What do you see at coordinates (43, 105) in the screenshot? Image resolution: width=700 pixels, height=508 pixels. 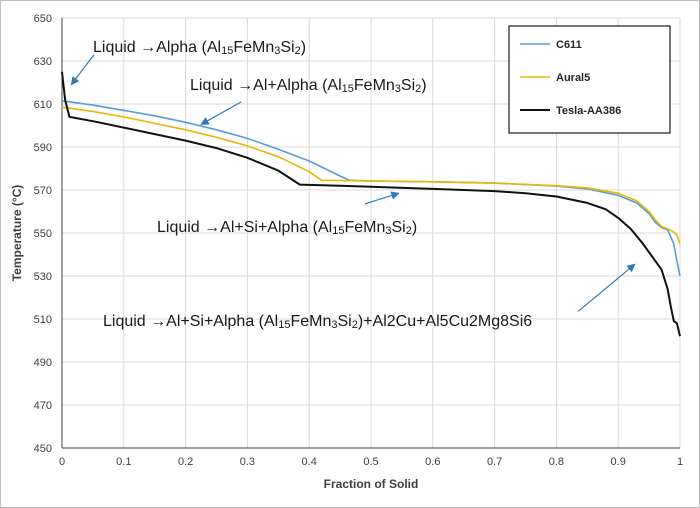 I see `y-tick-label: 610` at bounding box center [43, 105].